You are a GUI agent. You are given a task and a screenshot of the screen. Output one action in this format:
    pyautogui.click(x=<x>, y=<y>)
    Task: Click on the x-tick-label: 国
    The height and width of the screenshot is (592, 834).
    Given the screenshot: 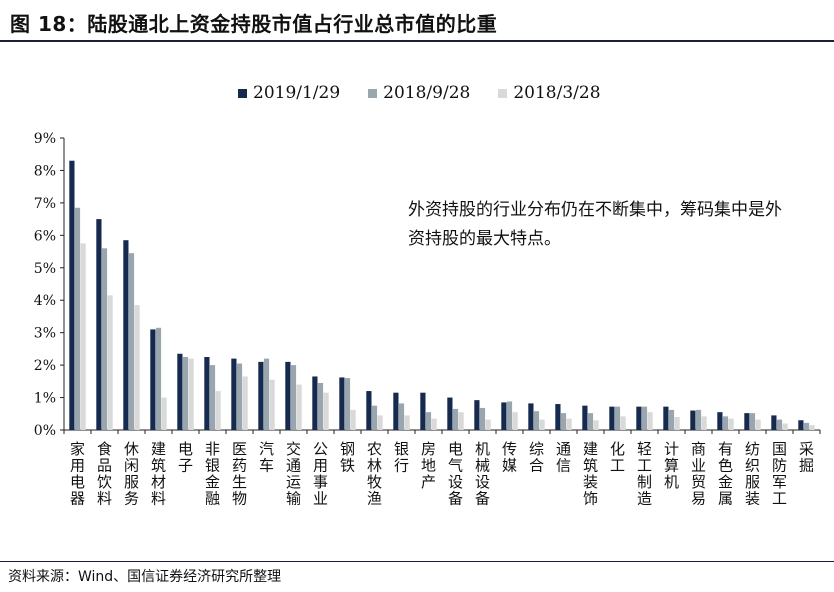 What is the action you would take?
    pyautogui.click(x=779, y=449)
    